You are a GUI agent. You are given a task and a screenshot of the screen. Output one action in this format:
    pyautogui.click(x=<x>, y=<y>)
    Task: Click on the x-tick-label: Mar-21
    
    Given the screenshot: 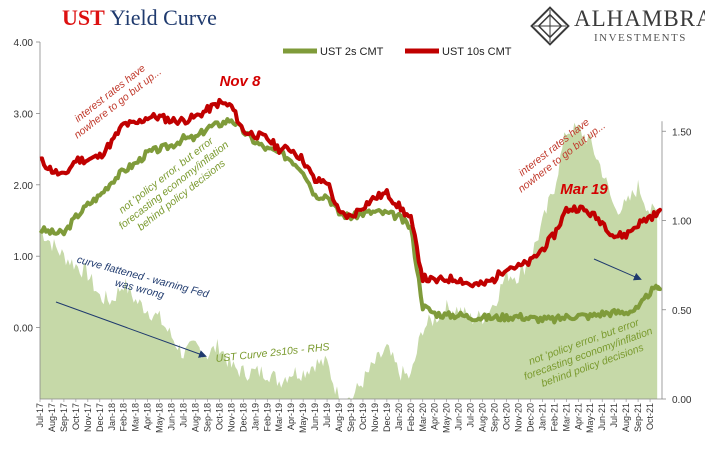 What is the action you would take?
    pyautogui.click(x=566, y=417)
    